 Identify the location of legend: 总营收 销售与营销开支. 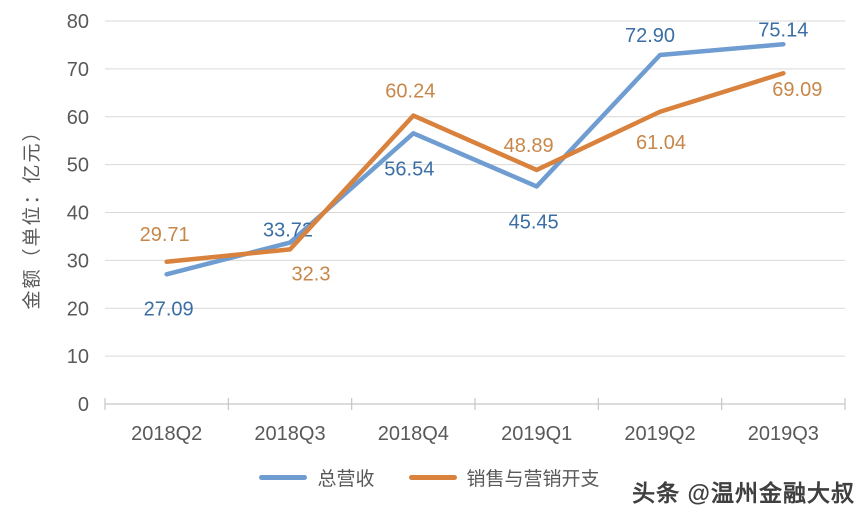
(429, 477).